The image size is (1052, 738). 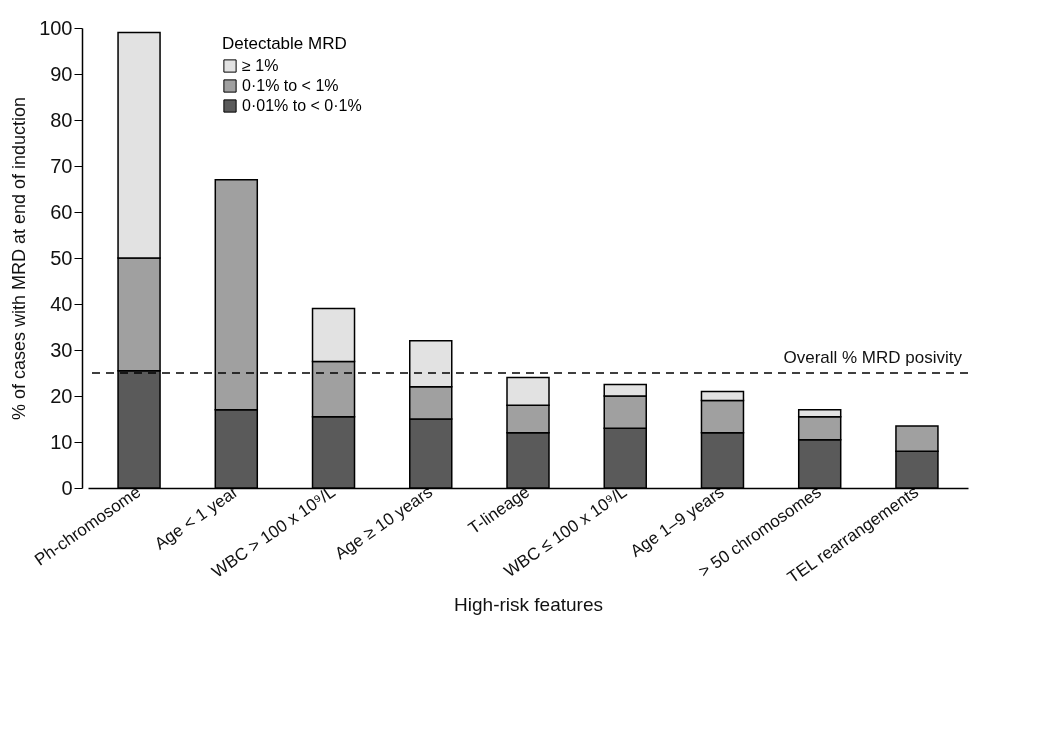 I want to click on y-tick-label: 60, so click(x=61, y=211).